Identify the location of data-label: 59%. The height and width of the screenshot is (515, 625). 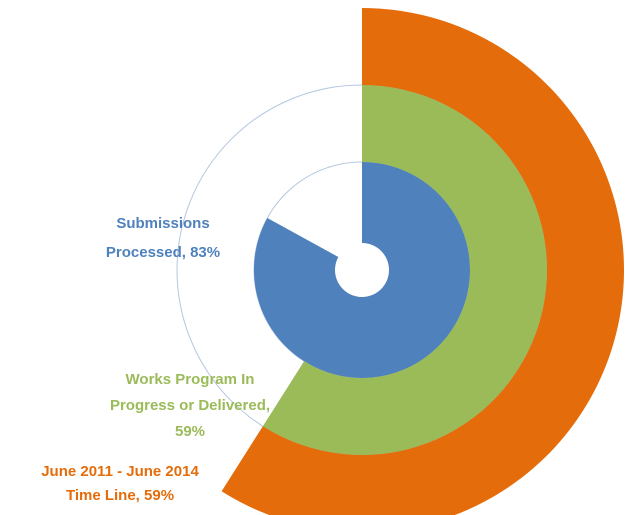
(190, 431).